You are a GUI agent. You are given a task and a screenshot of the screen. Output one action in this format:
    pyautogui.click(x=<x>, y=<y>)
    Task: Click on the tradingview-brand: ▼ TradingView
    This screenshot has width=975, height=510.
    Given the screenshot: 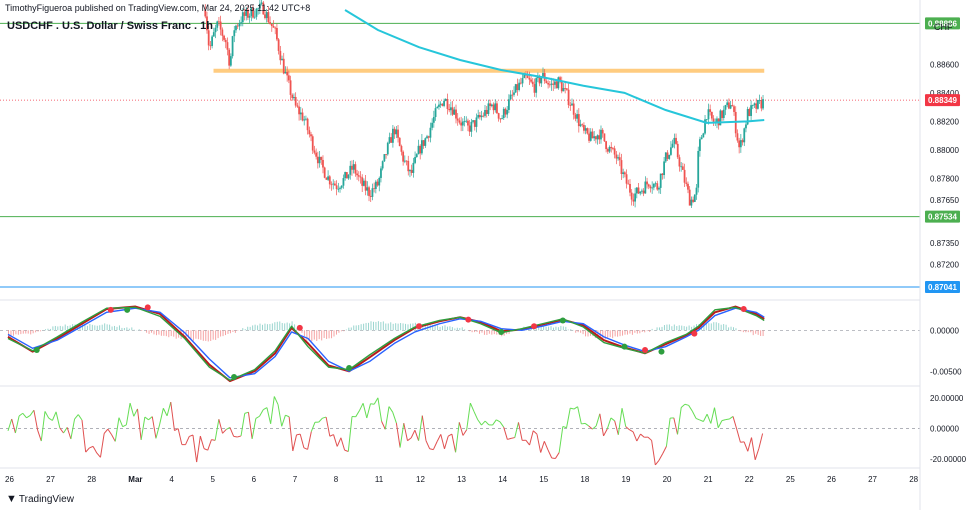 What is the action you would take?
    pyautogui.click(x=40, y=499)
    